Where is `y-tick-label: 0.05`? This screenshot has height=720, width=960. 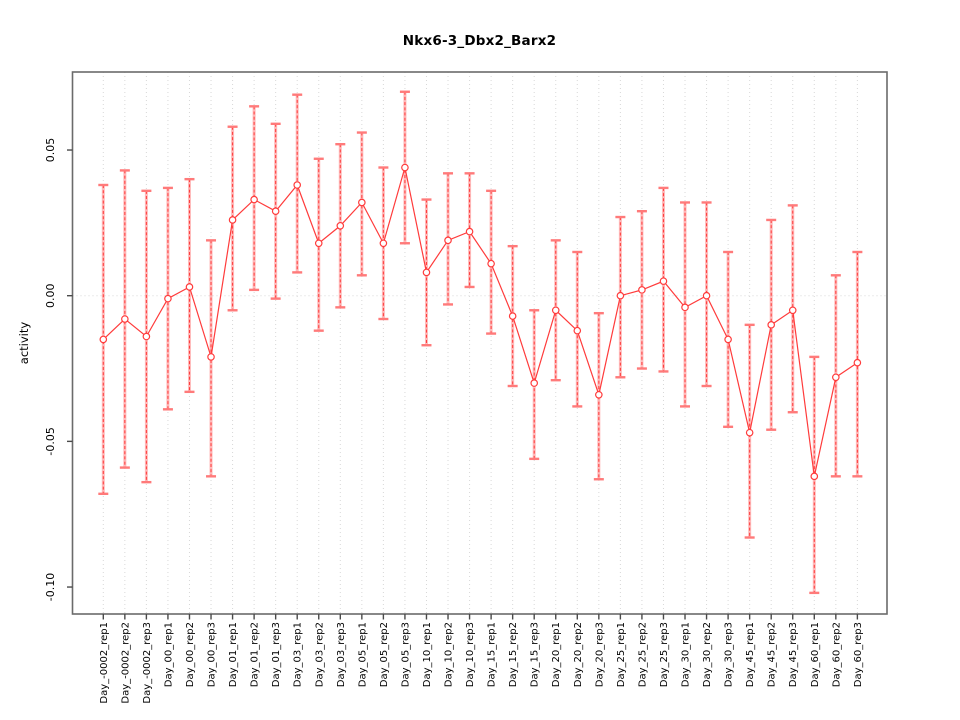 y-tick-label: 0.05 is located at coordinates (50, 150).